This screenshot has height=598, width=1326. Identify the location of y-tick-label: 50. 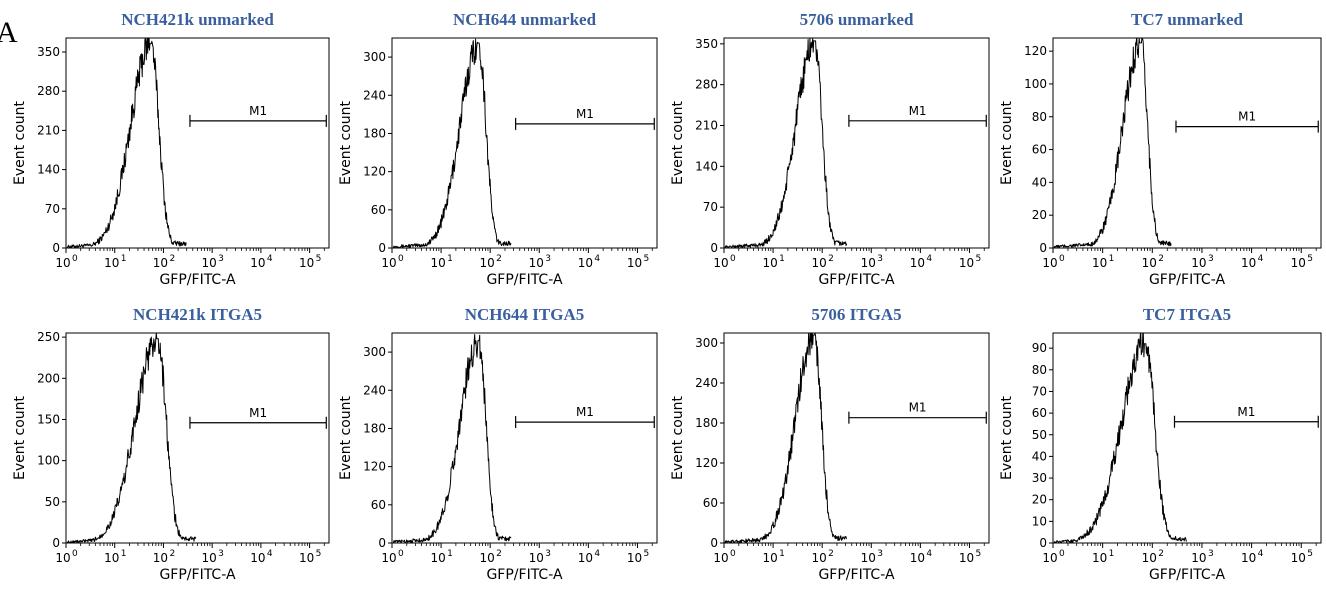
(1039, 435).